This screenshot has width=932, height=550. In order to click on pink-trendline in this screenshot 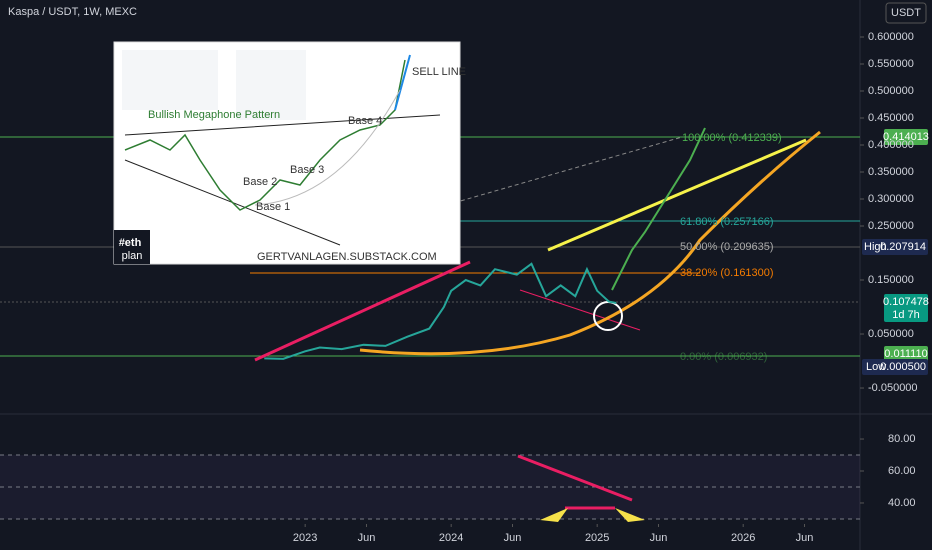, I will do `click(362, 311)`.